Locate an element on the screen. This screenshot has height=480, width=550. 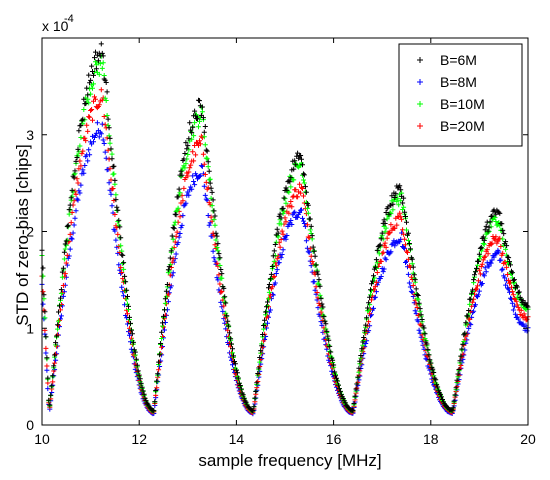
legend: B=6M B=8M B=10M B=20M is located at coordinates (460, 95).